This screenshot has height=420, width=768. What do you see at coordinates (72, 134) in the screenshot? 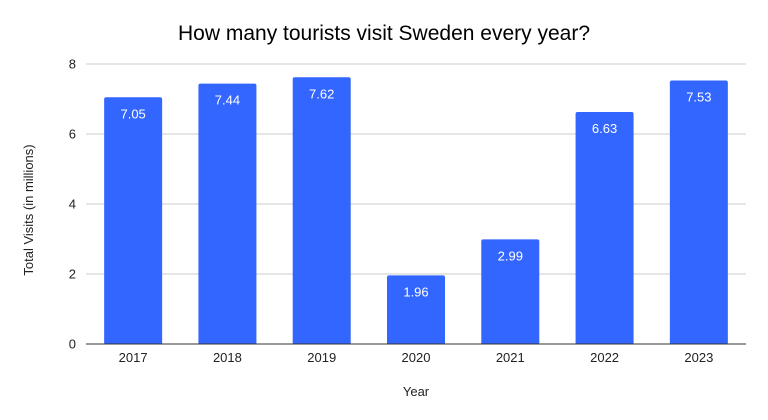
I see `y-tick-label: 6` at bounding box center [72, 134].